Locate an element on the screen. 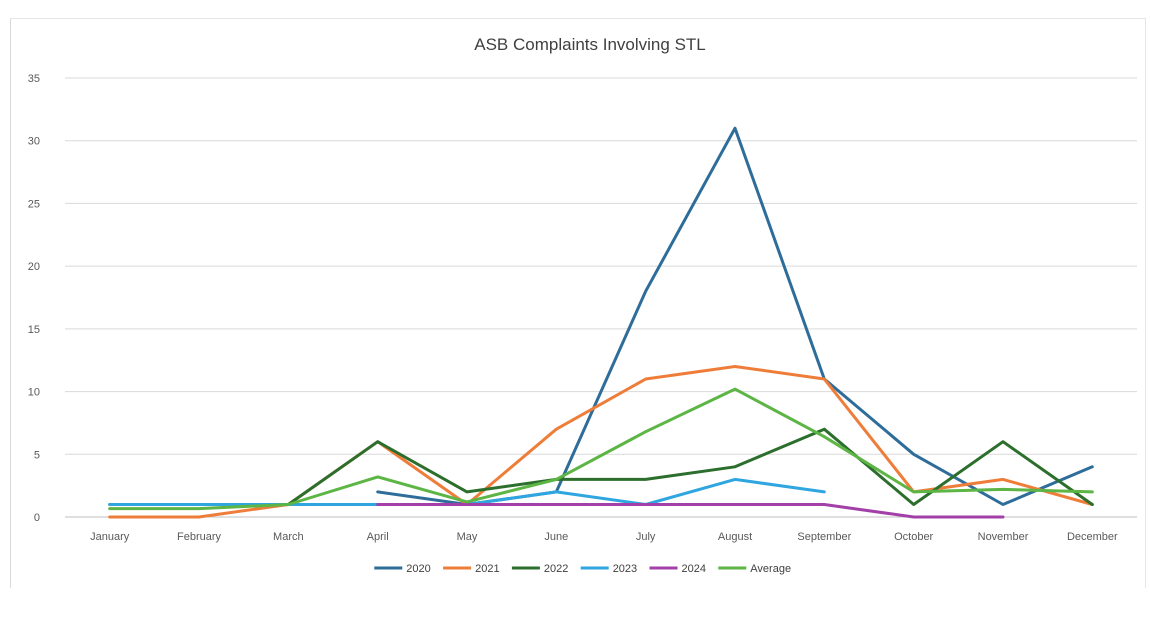 This screenshot has width=1150, height=634. x-tick-label: April is located at coordinates (378, 537).